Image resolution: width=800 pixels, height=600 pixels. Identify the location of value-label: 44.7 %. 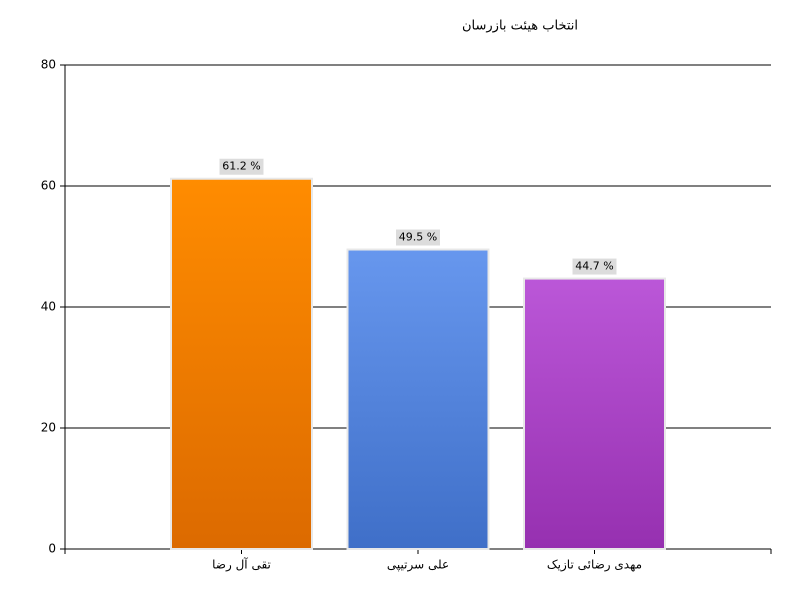
(594, 266).